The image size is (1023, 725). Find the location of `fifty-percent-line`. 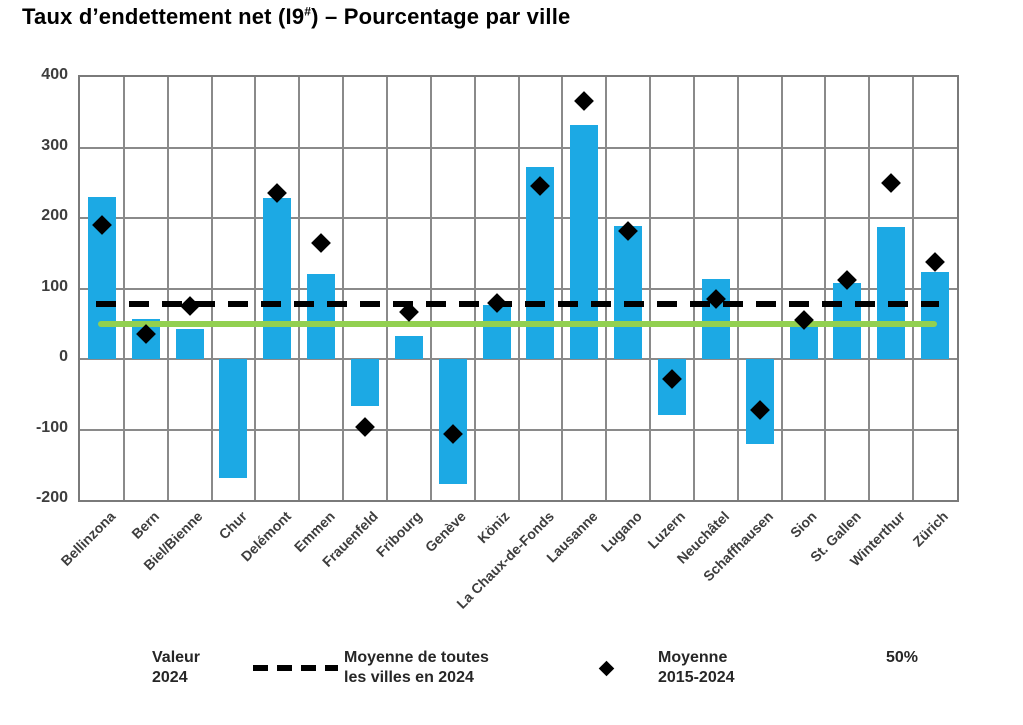

fifty-percent-line is located at coordinates (517, 323).